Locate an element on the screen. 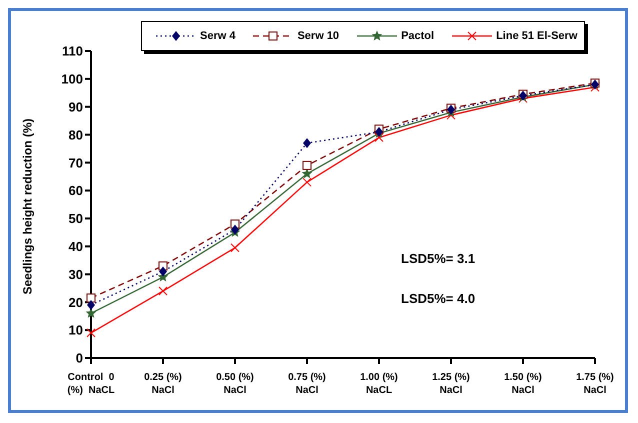 The image size is (638, 423). x-tick-label: 1.50 (%) NaCl is located at coordinates (523, 384).